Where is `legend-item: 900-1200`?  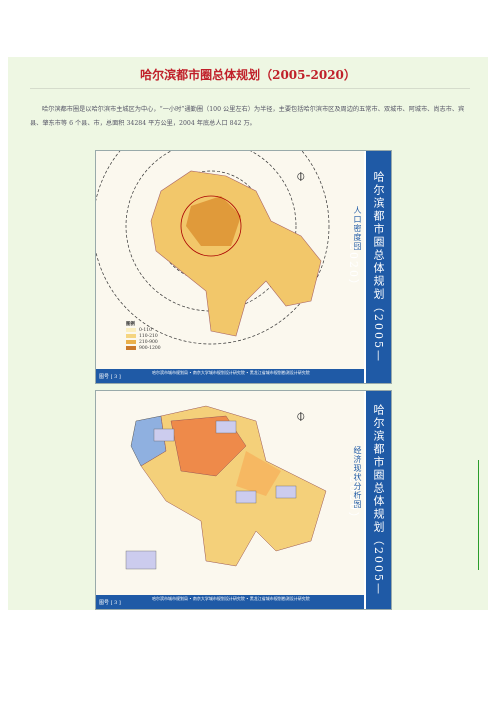 legend-item: 900-1200 is located at coordinates (143, 348).